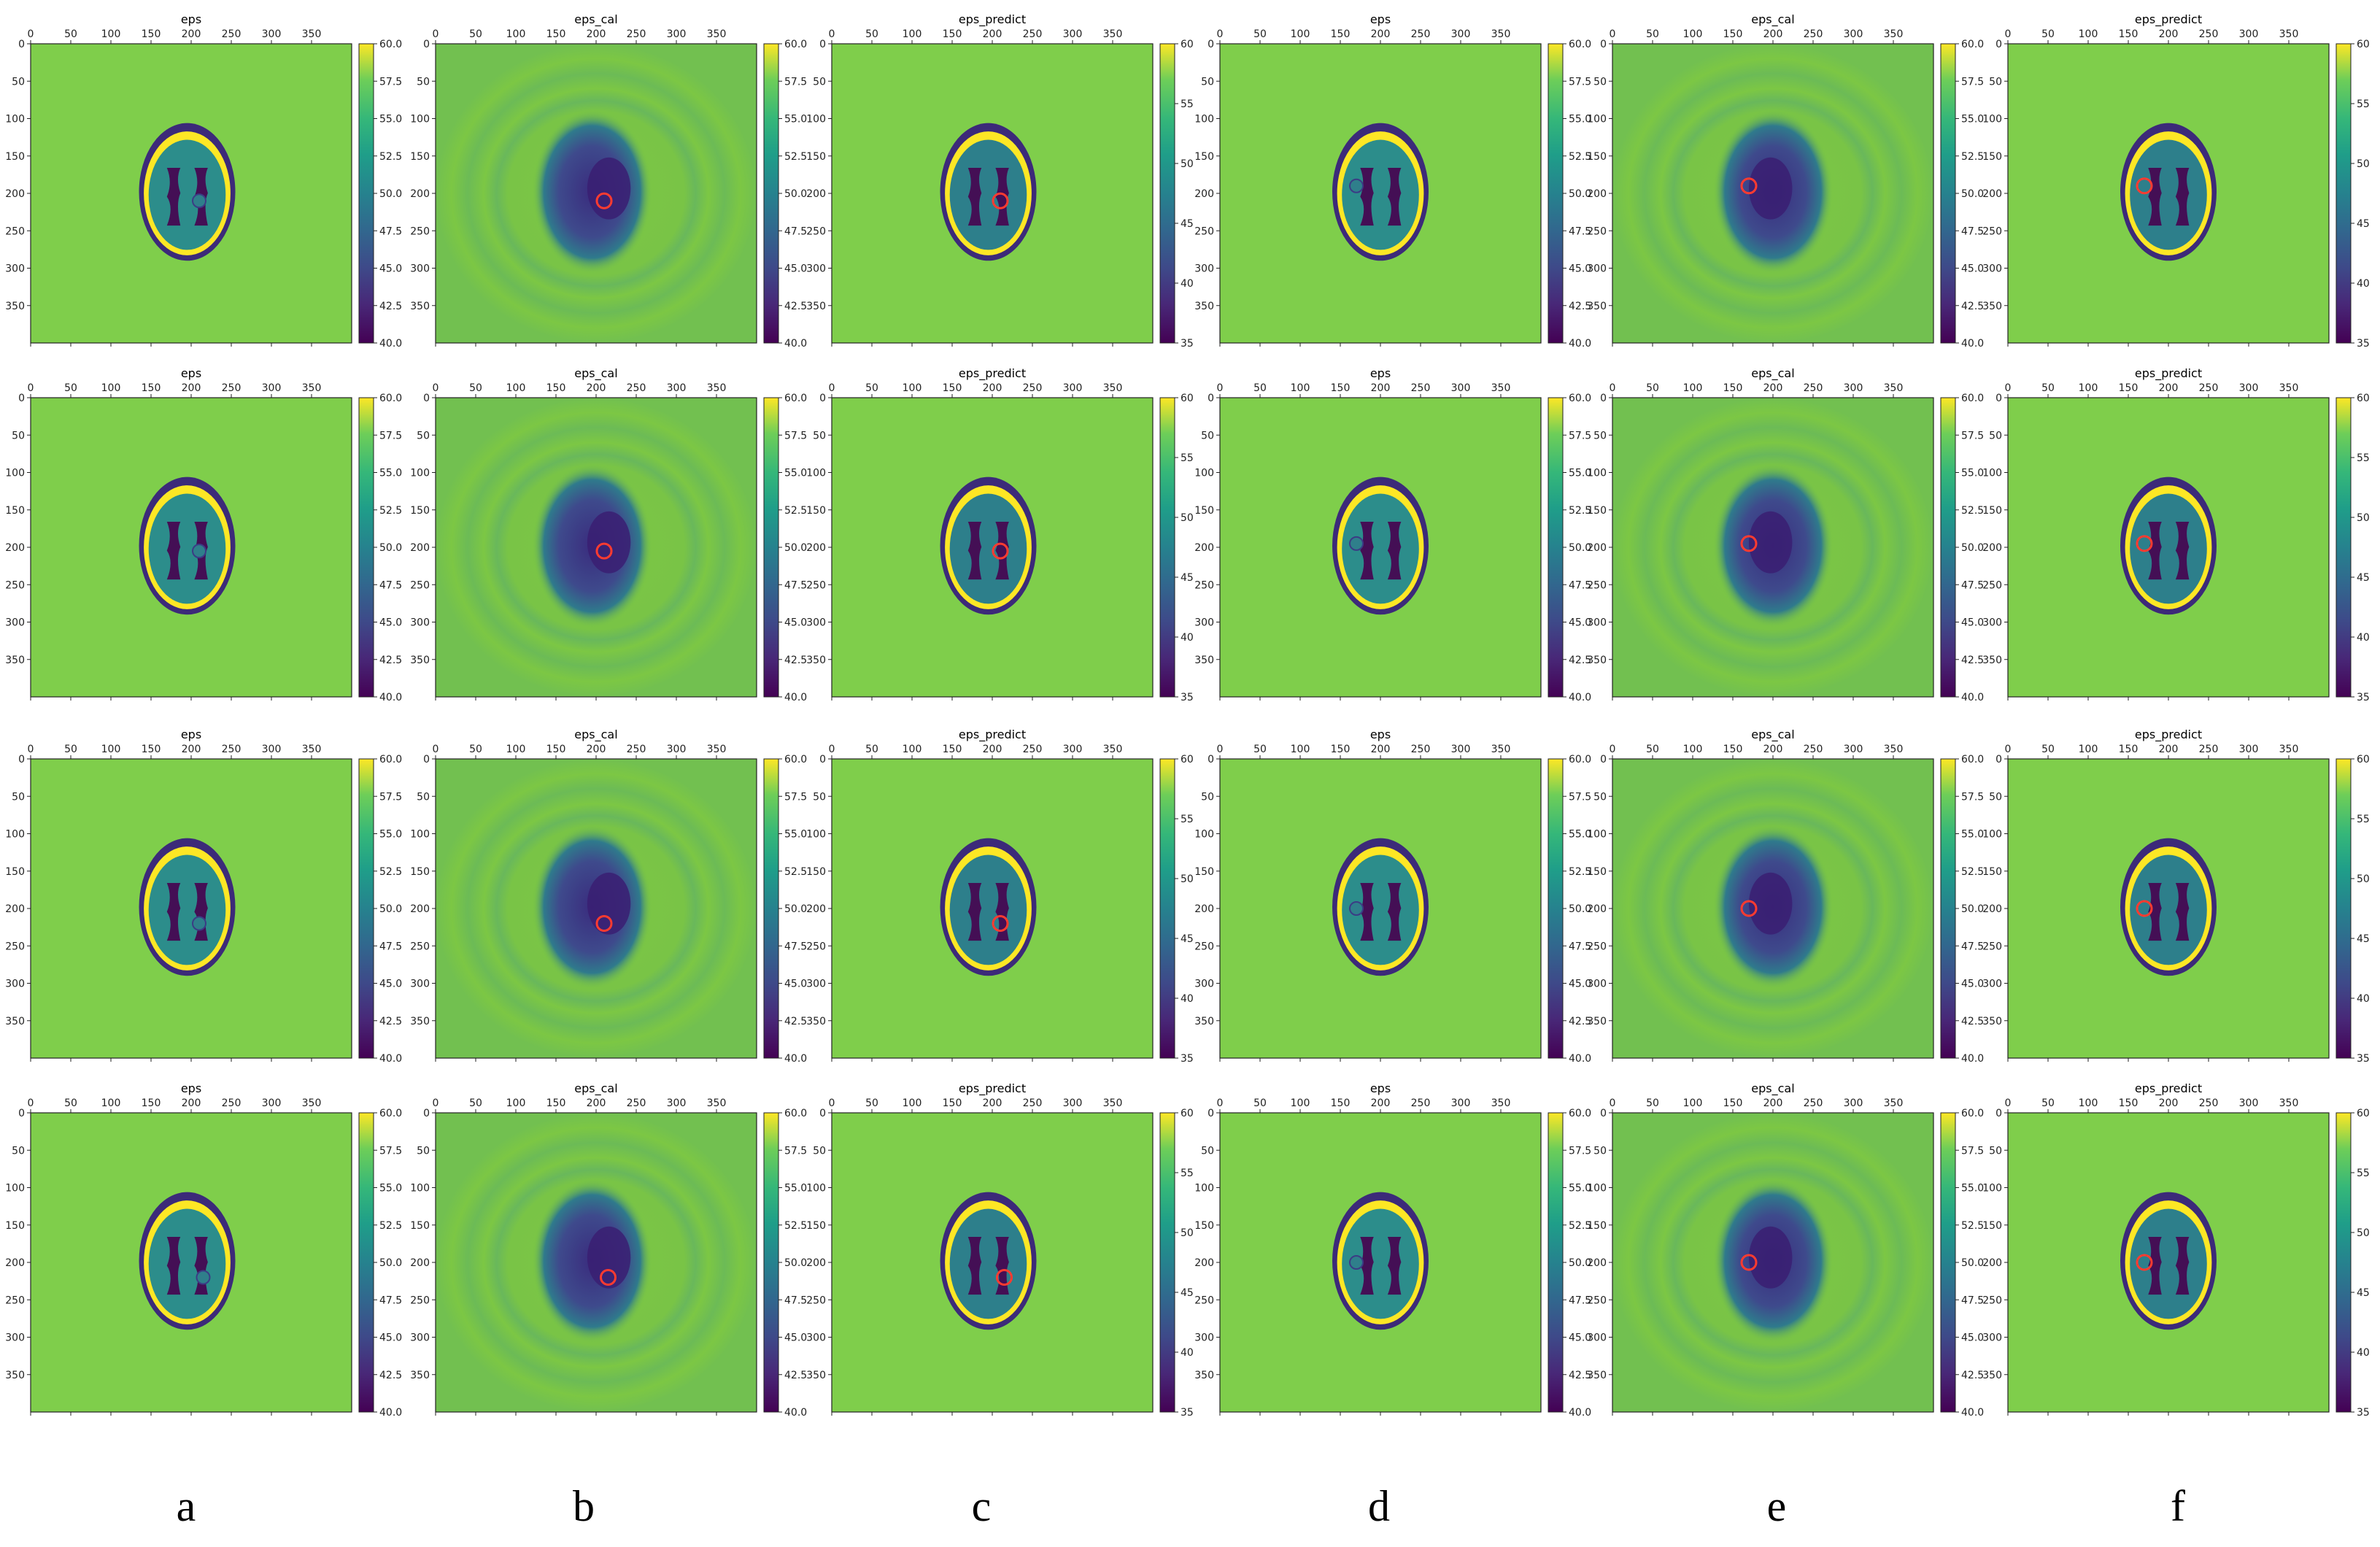 This screenshot has height=1547, width=2380. What do you see at coordinates (1187, 1353) in the screenshot?
I see `colorbar-tick-label: 40` at bounding box center [1187, 1353].